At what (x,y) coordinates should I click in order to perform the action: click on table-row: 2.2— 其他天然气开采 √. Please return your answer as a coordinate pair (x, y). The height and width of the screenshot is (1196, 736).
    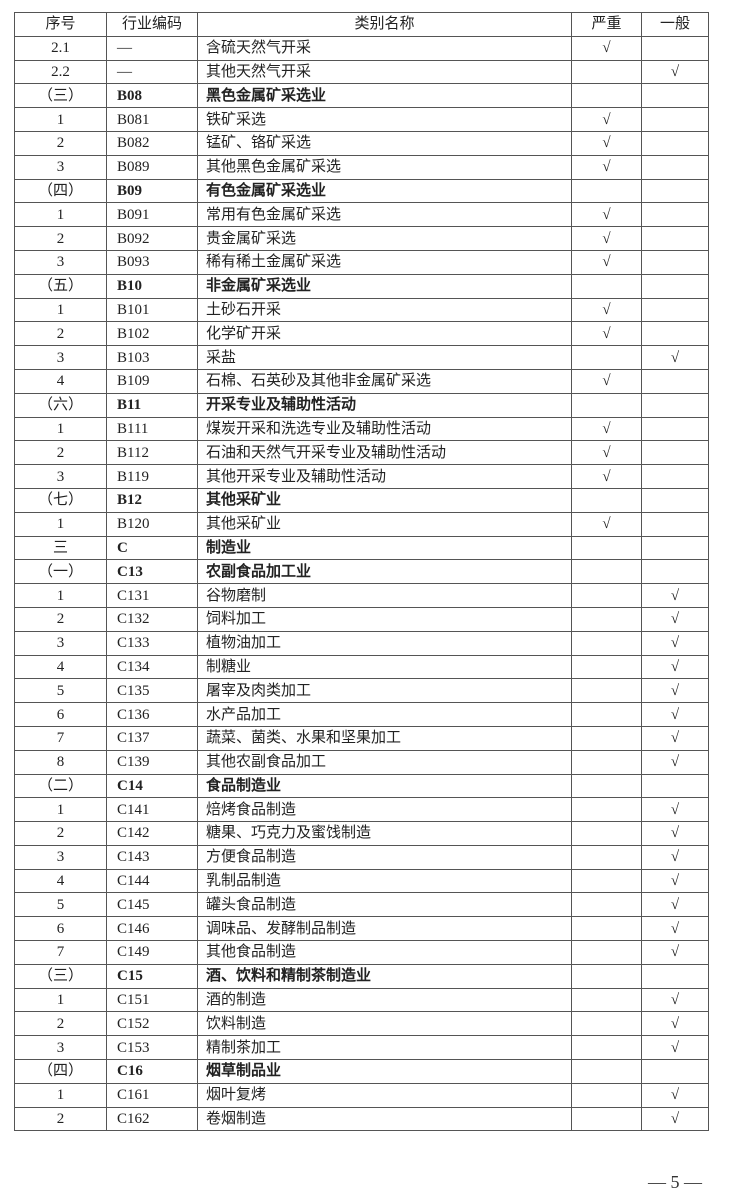
    Looking at the image, I should click on (361, 72).